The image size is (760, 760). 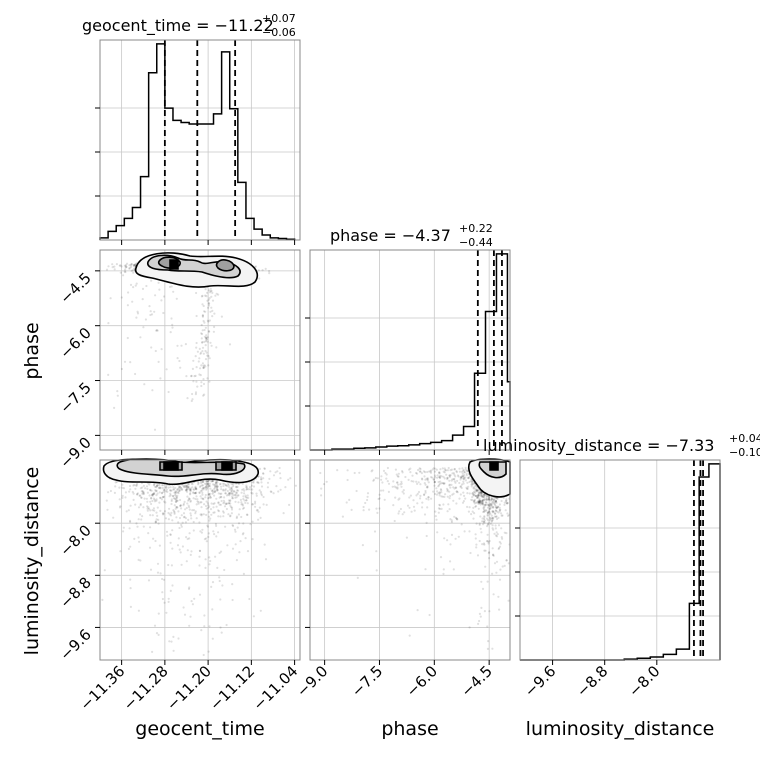 I want to click on y-tick-label: −9.0, so click(x=75, y=452).